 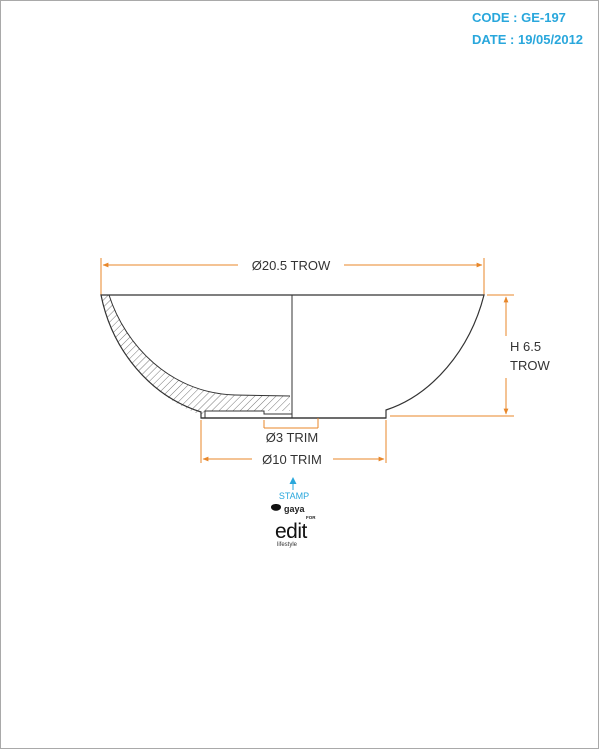 What do you see at coordinates (292, 437) in the screenshot?
I see `inner-trim-label: Ø3 TRIM` at bounding box center [292, 437].